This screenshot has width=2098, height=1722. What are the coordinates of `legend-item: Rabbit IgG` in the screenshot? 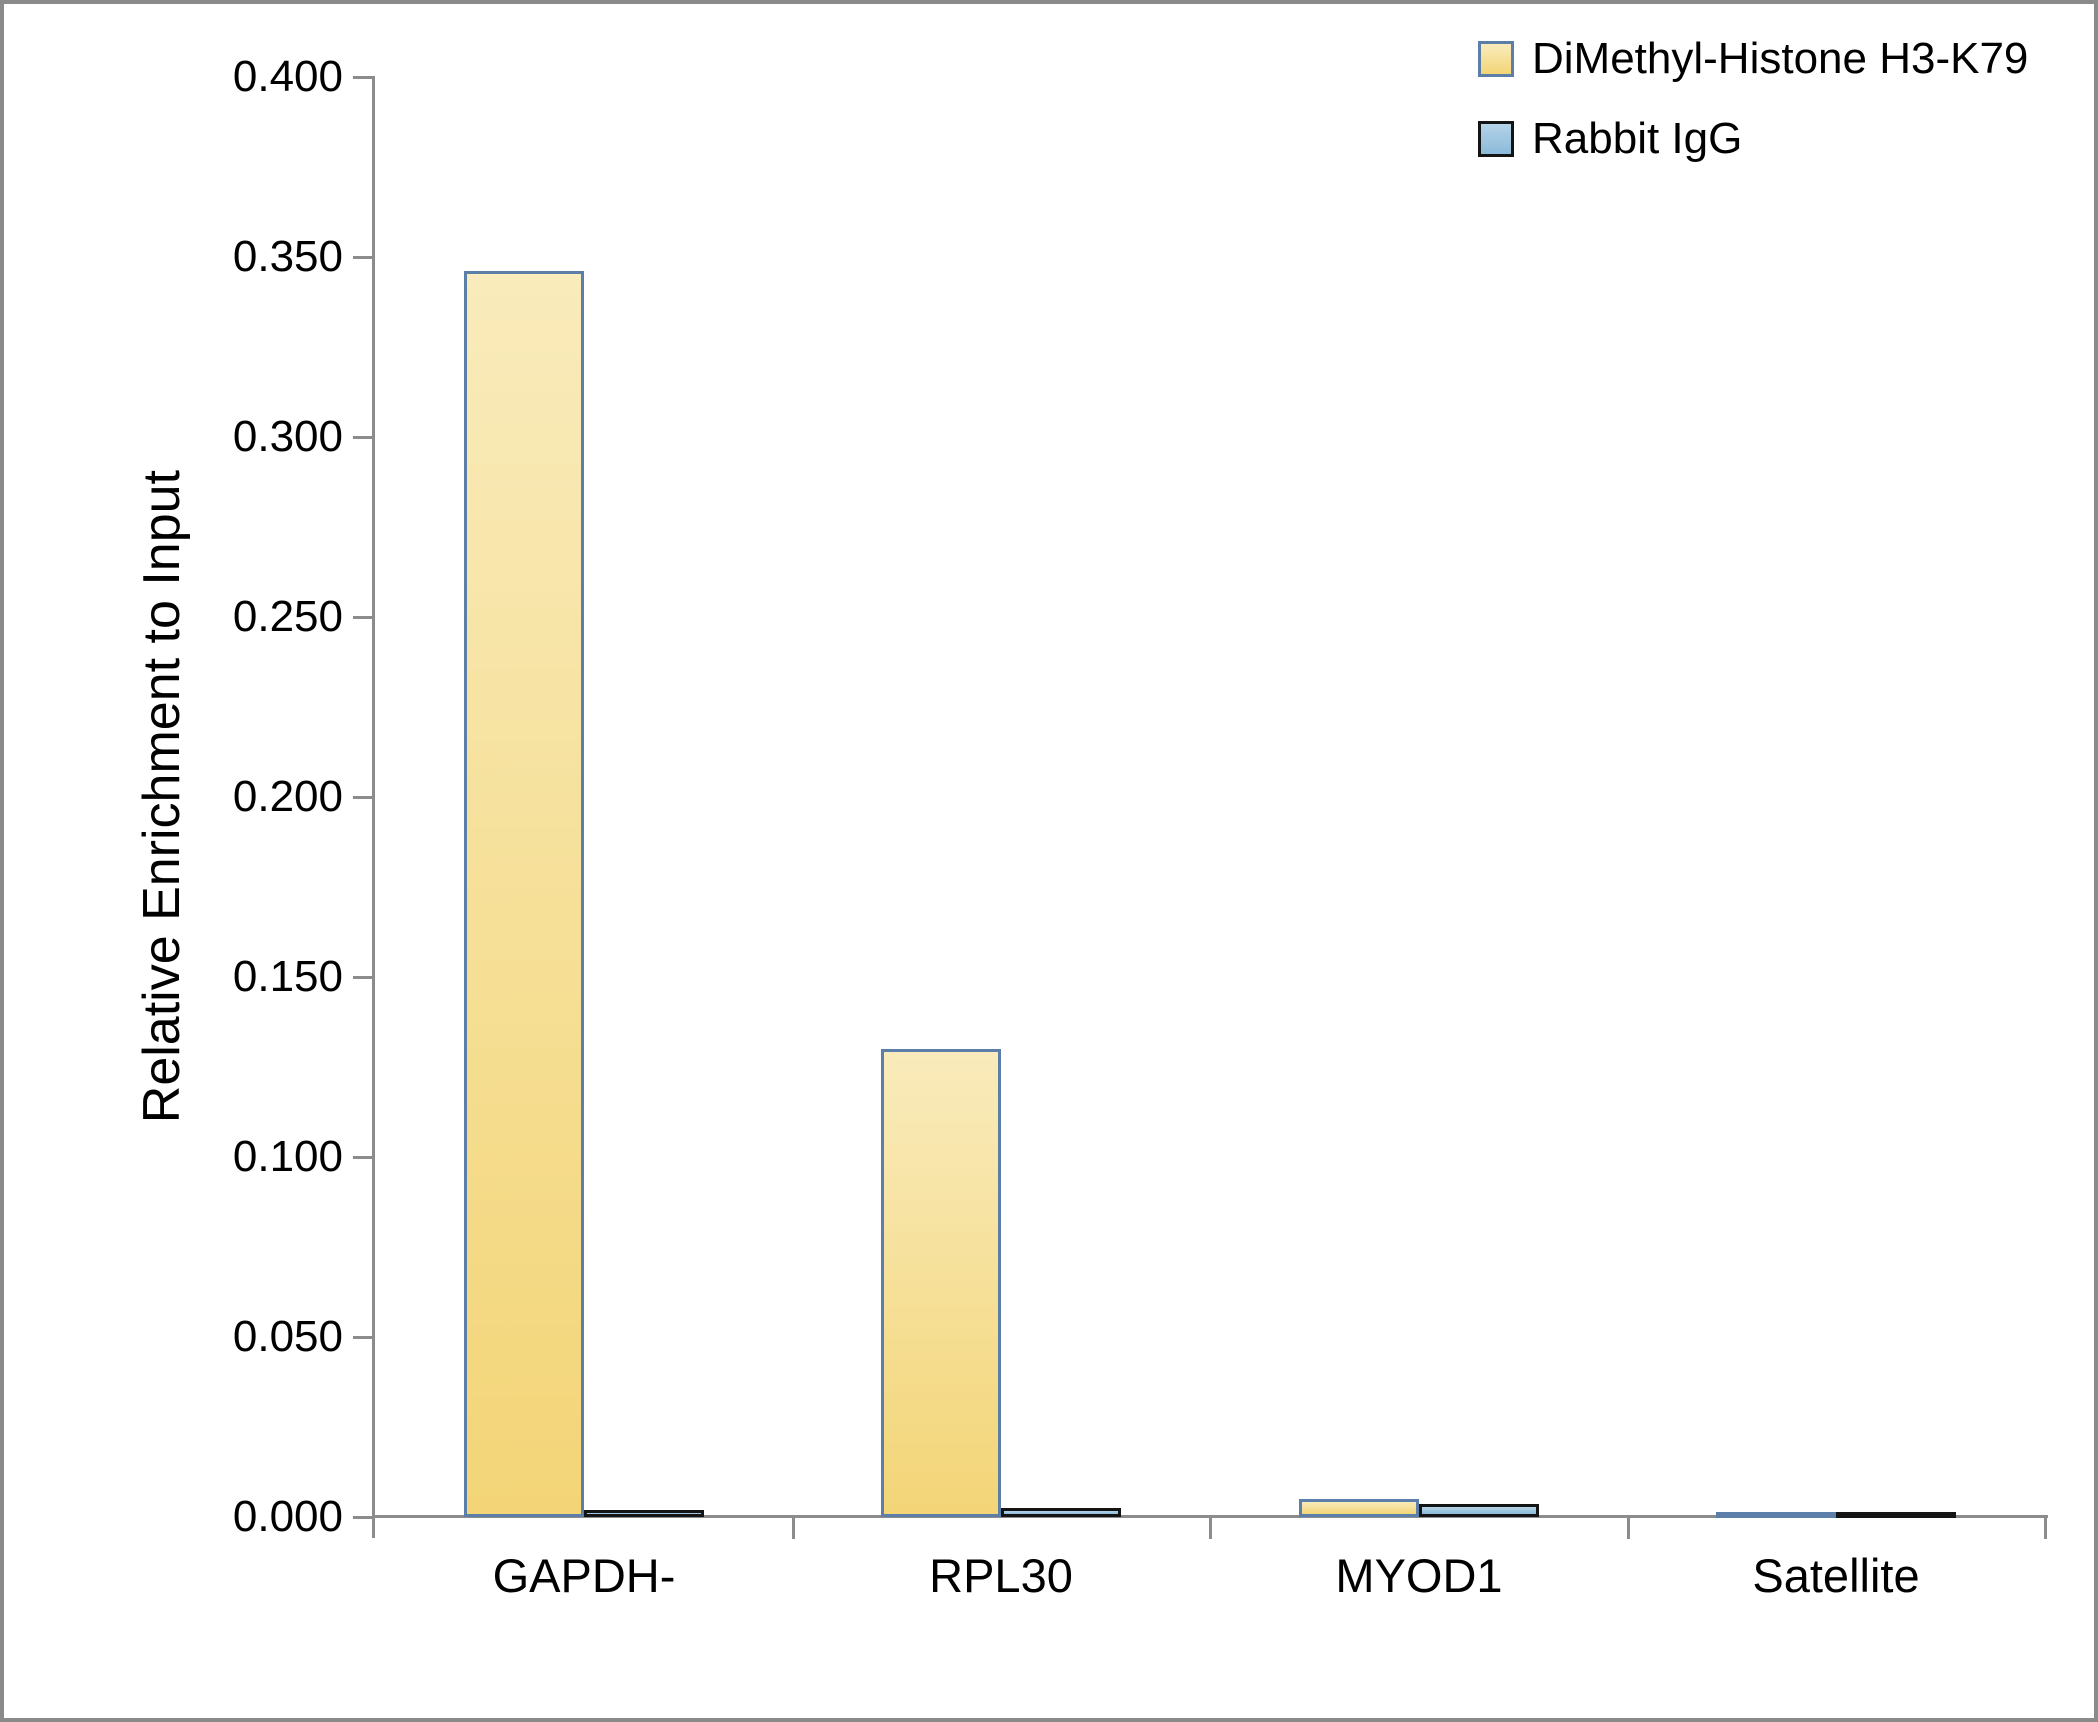 It's located at (1753, 138).